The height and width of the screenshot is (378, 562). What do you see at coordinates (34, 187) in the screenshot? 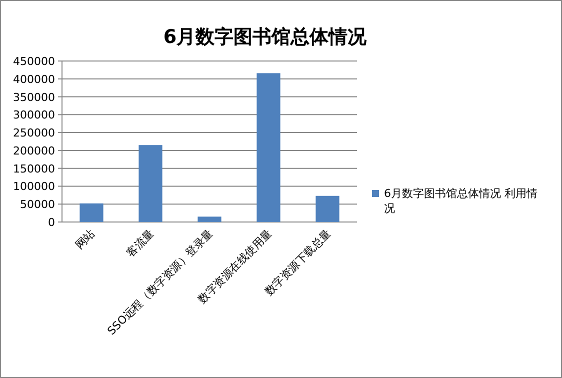
I see `y-tick-label: 100000` at bounding box center [34, 187].